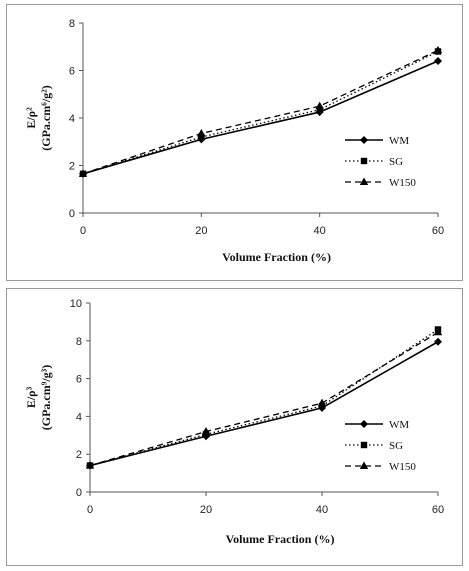 Image resolution: width=469 pixels, height=571 pixels. What do you see at coordinates (46, 398) in the screenshot?
I see `chart-2-y-axis-unit: (GPa.cm⁹/g³)` at bounding box center [46, 398].